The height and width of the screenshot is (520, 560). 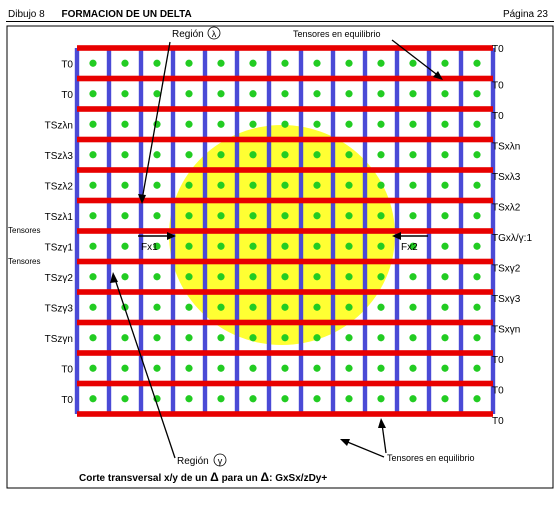 What do you see at coordinates (59, 278) in the screenshot?
I see `left-row-label: TSzγ2` at bounding box center [59, 278].